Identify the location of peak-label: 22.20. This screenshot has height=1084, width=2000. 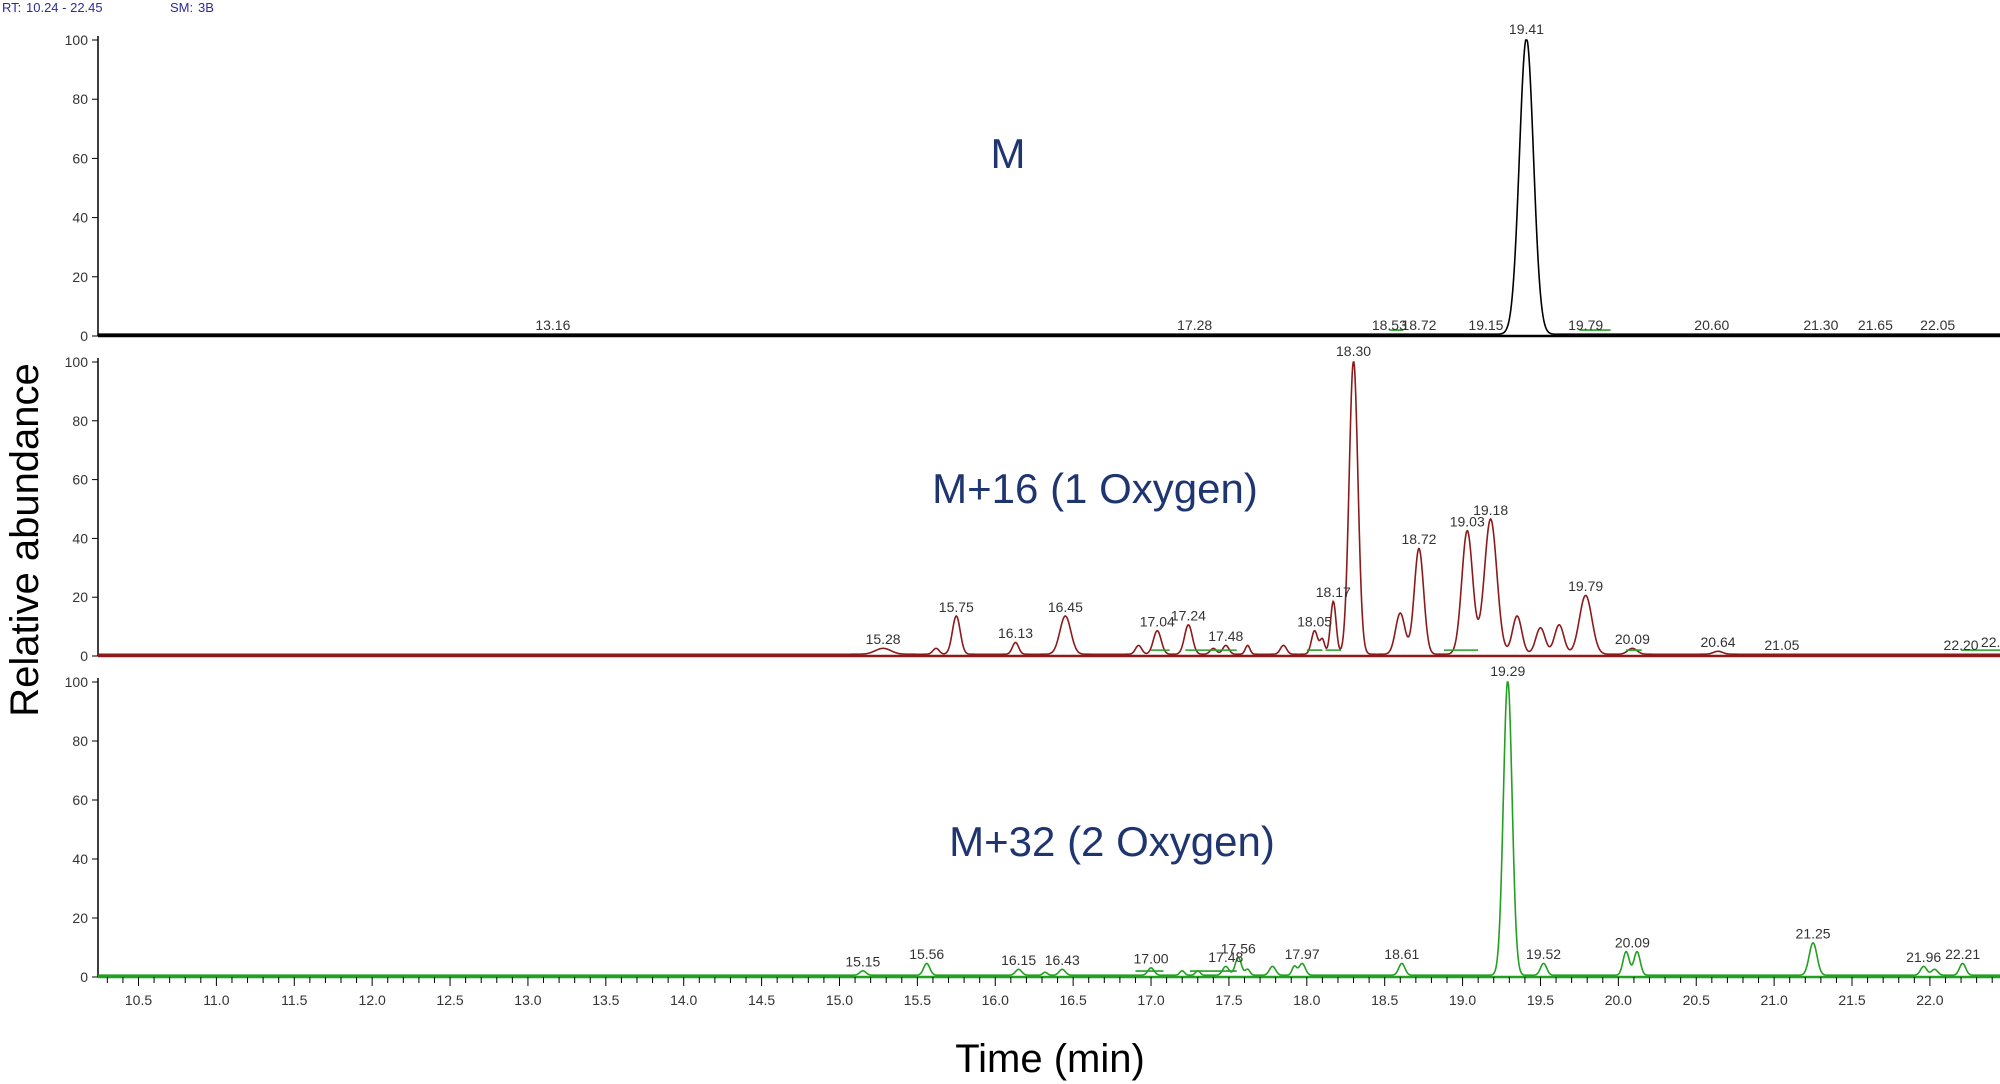
(1961, 645).